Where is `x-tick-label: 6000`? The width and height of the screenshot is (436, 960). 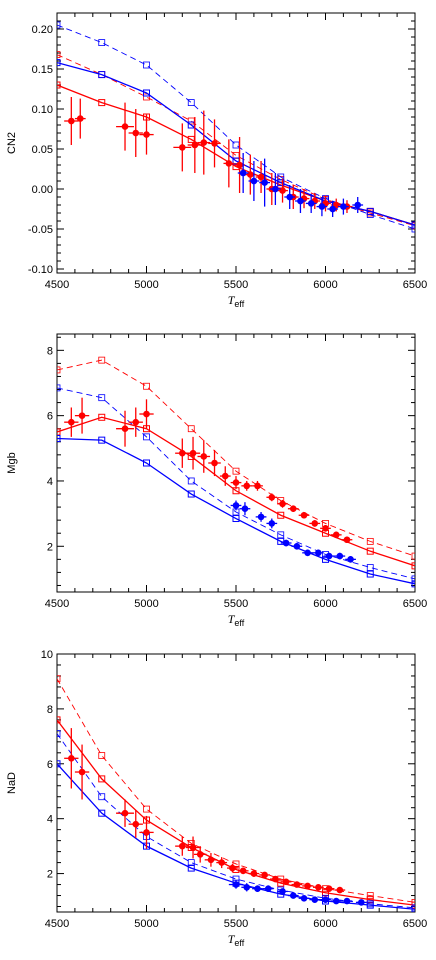 x-tick-label: 6000 is located at coordinates (325, 924).